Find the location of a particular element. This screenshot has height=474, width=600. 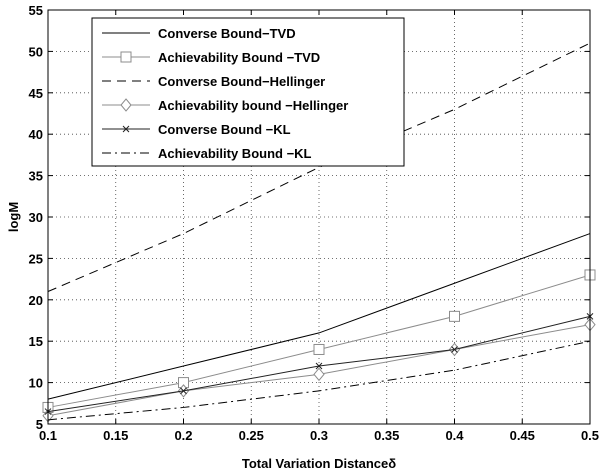

x-tick-label: 0.25 is located at coordinates (251, 435).